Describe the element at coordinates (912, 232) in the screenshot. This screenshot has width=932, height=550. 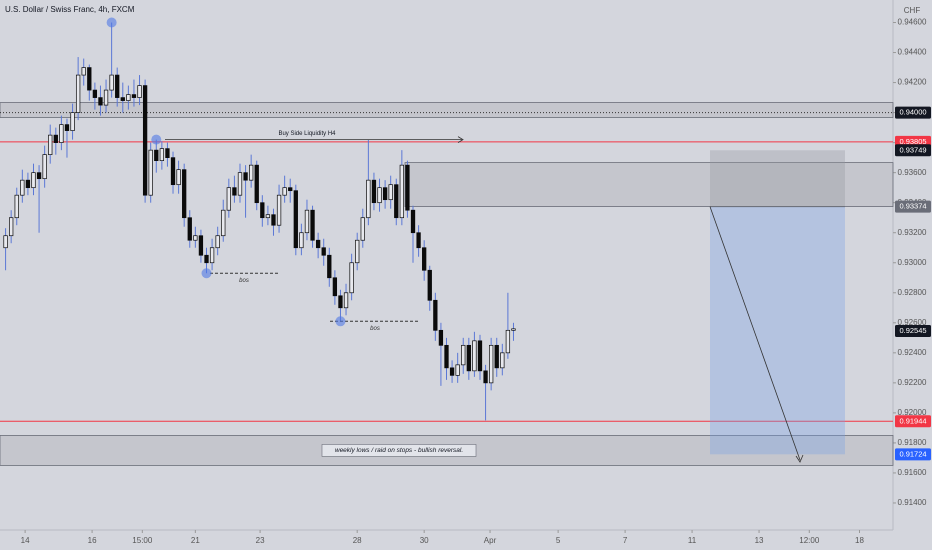
I see `y-tick-label: 0.93200` at that location.